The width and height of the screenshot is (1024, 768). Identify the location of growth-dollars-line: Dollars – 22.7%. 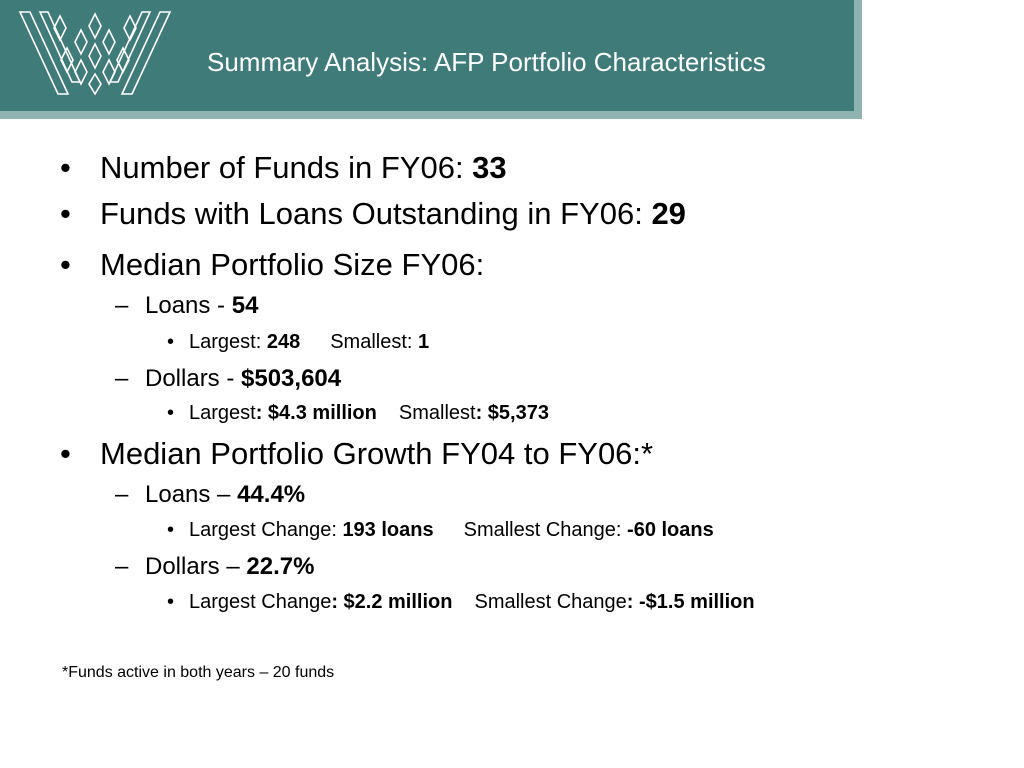
(229, 567).